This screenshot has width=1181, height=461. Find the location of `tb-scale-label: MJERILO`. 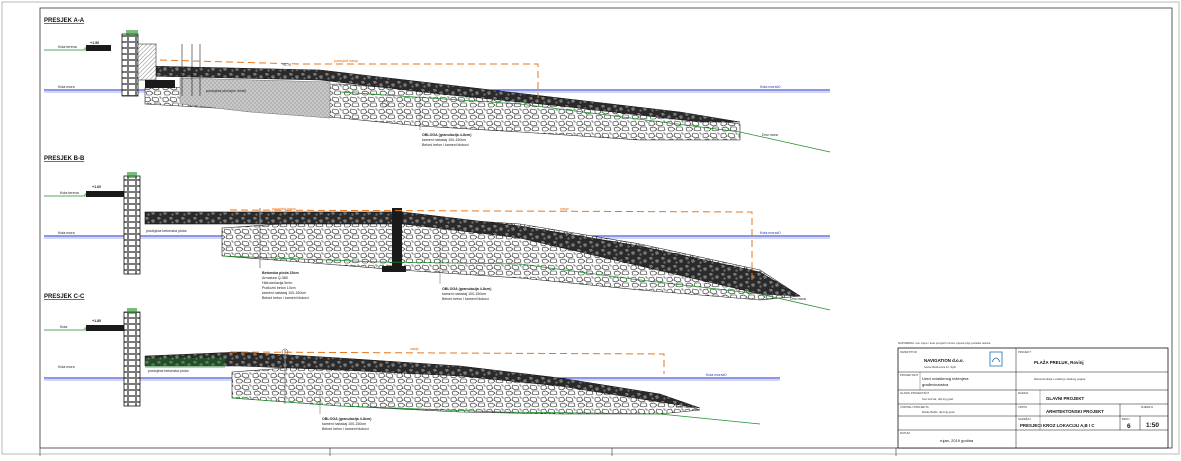

tb-scale-label: MJERILO is located at coordinates (1147, 407).